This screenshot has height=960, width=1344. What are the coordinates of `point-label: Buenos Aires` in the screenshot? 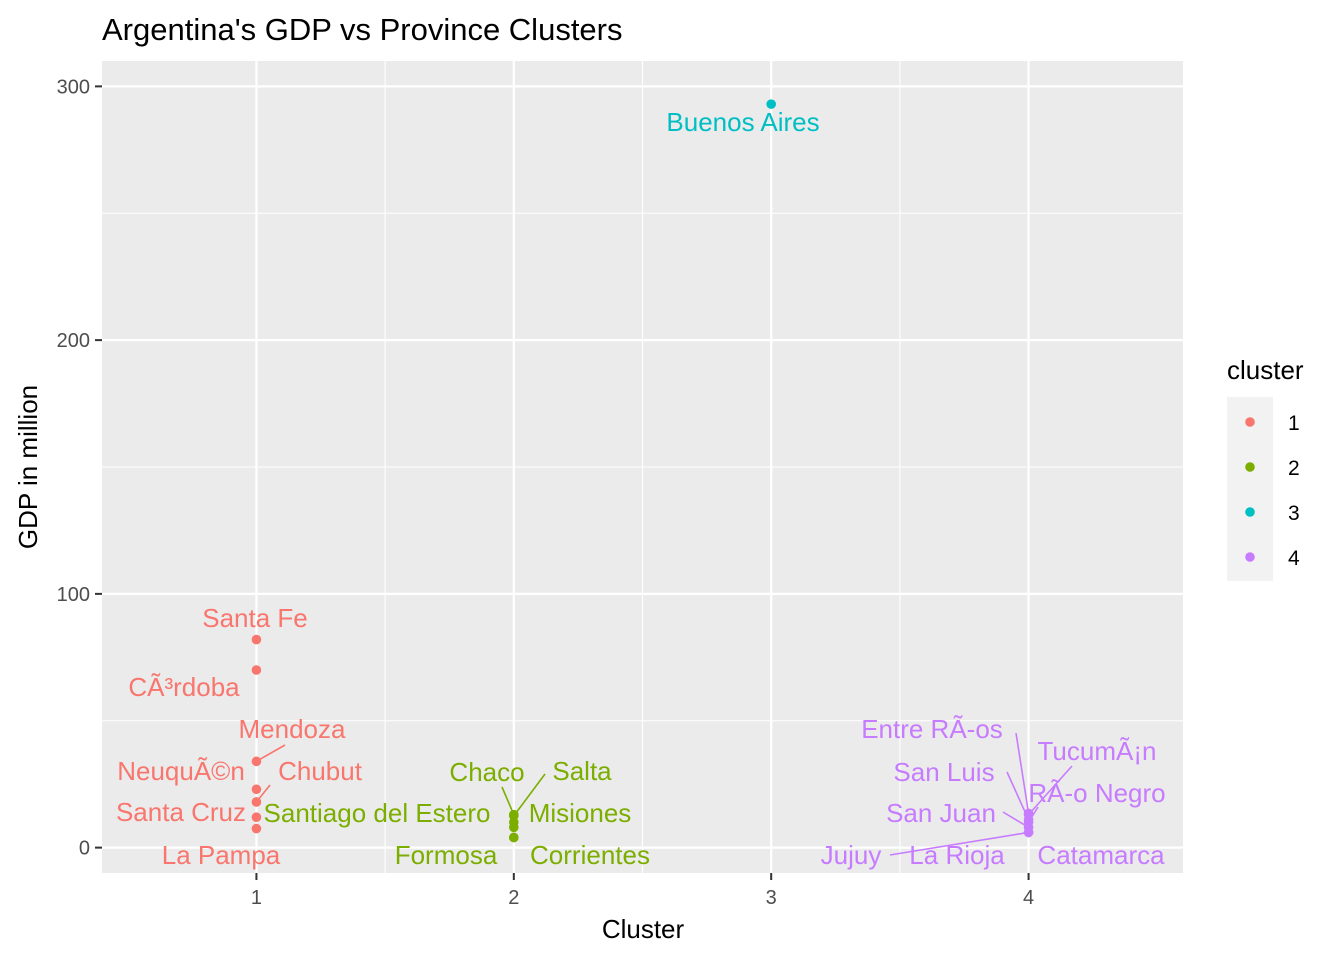 It's located at (742, 122).